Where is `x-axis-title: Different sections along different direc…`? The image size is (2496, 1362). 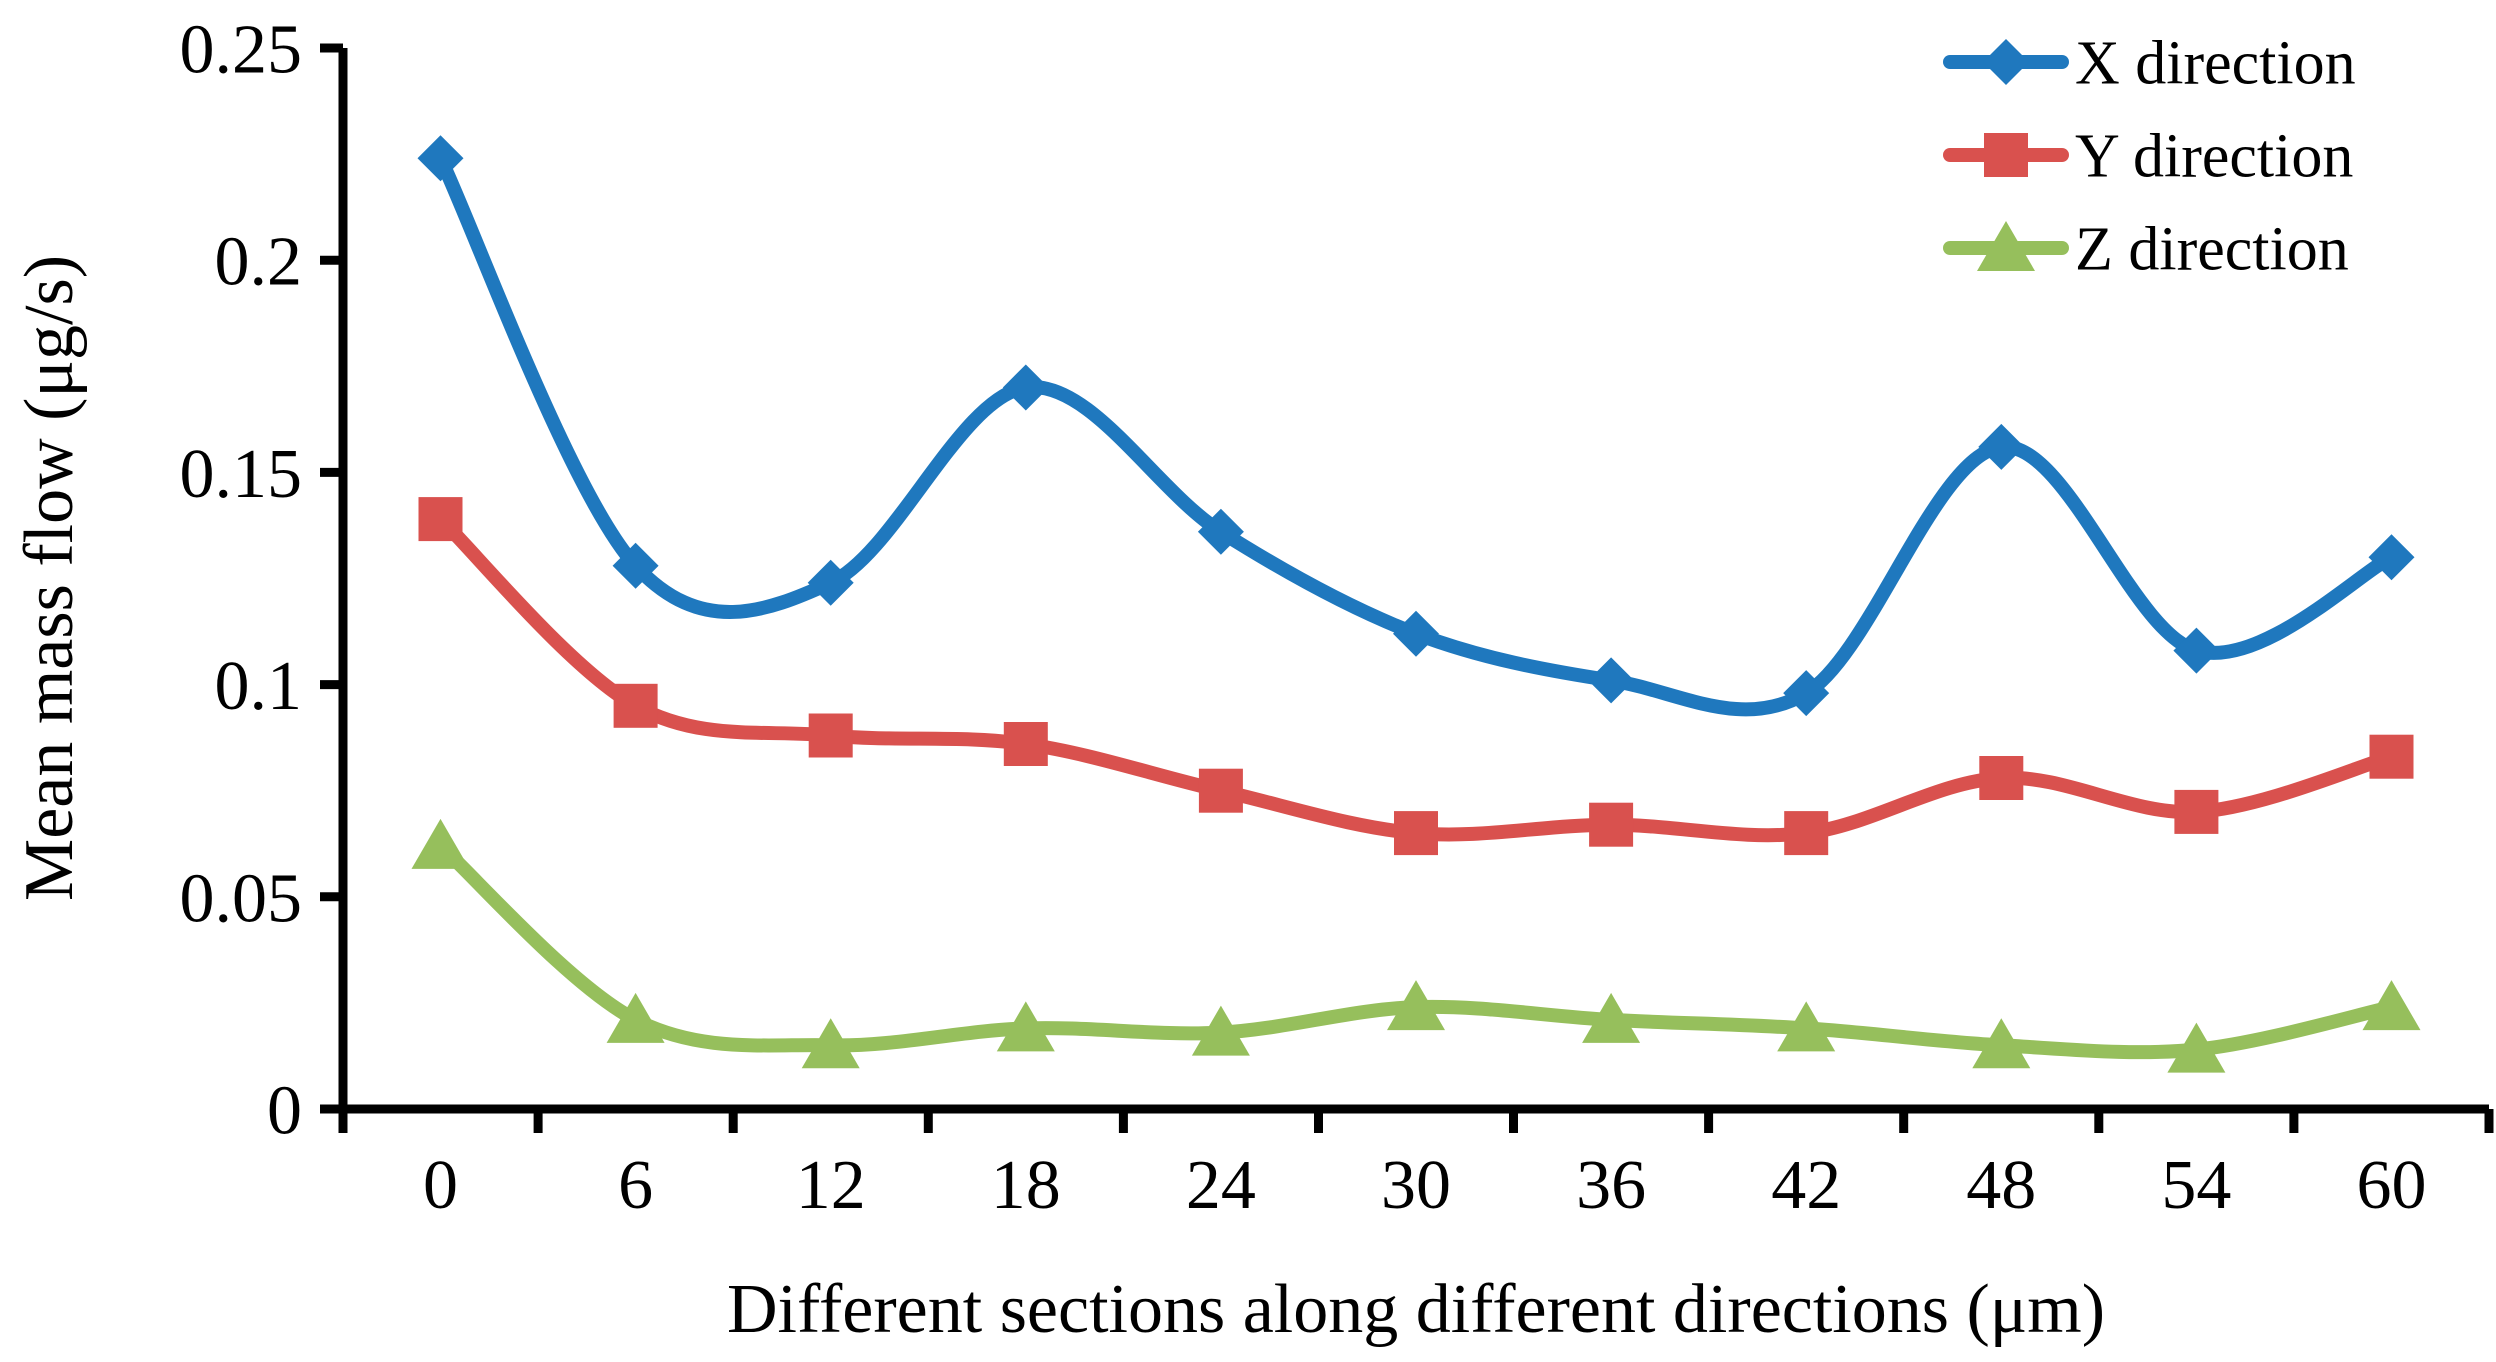
x-axis-title: Different sections along different direc… is located at coordinates (1416, 1309).